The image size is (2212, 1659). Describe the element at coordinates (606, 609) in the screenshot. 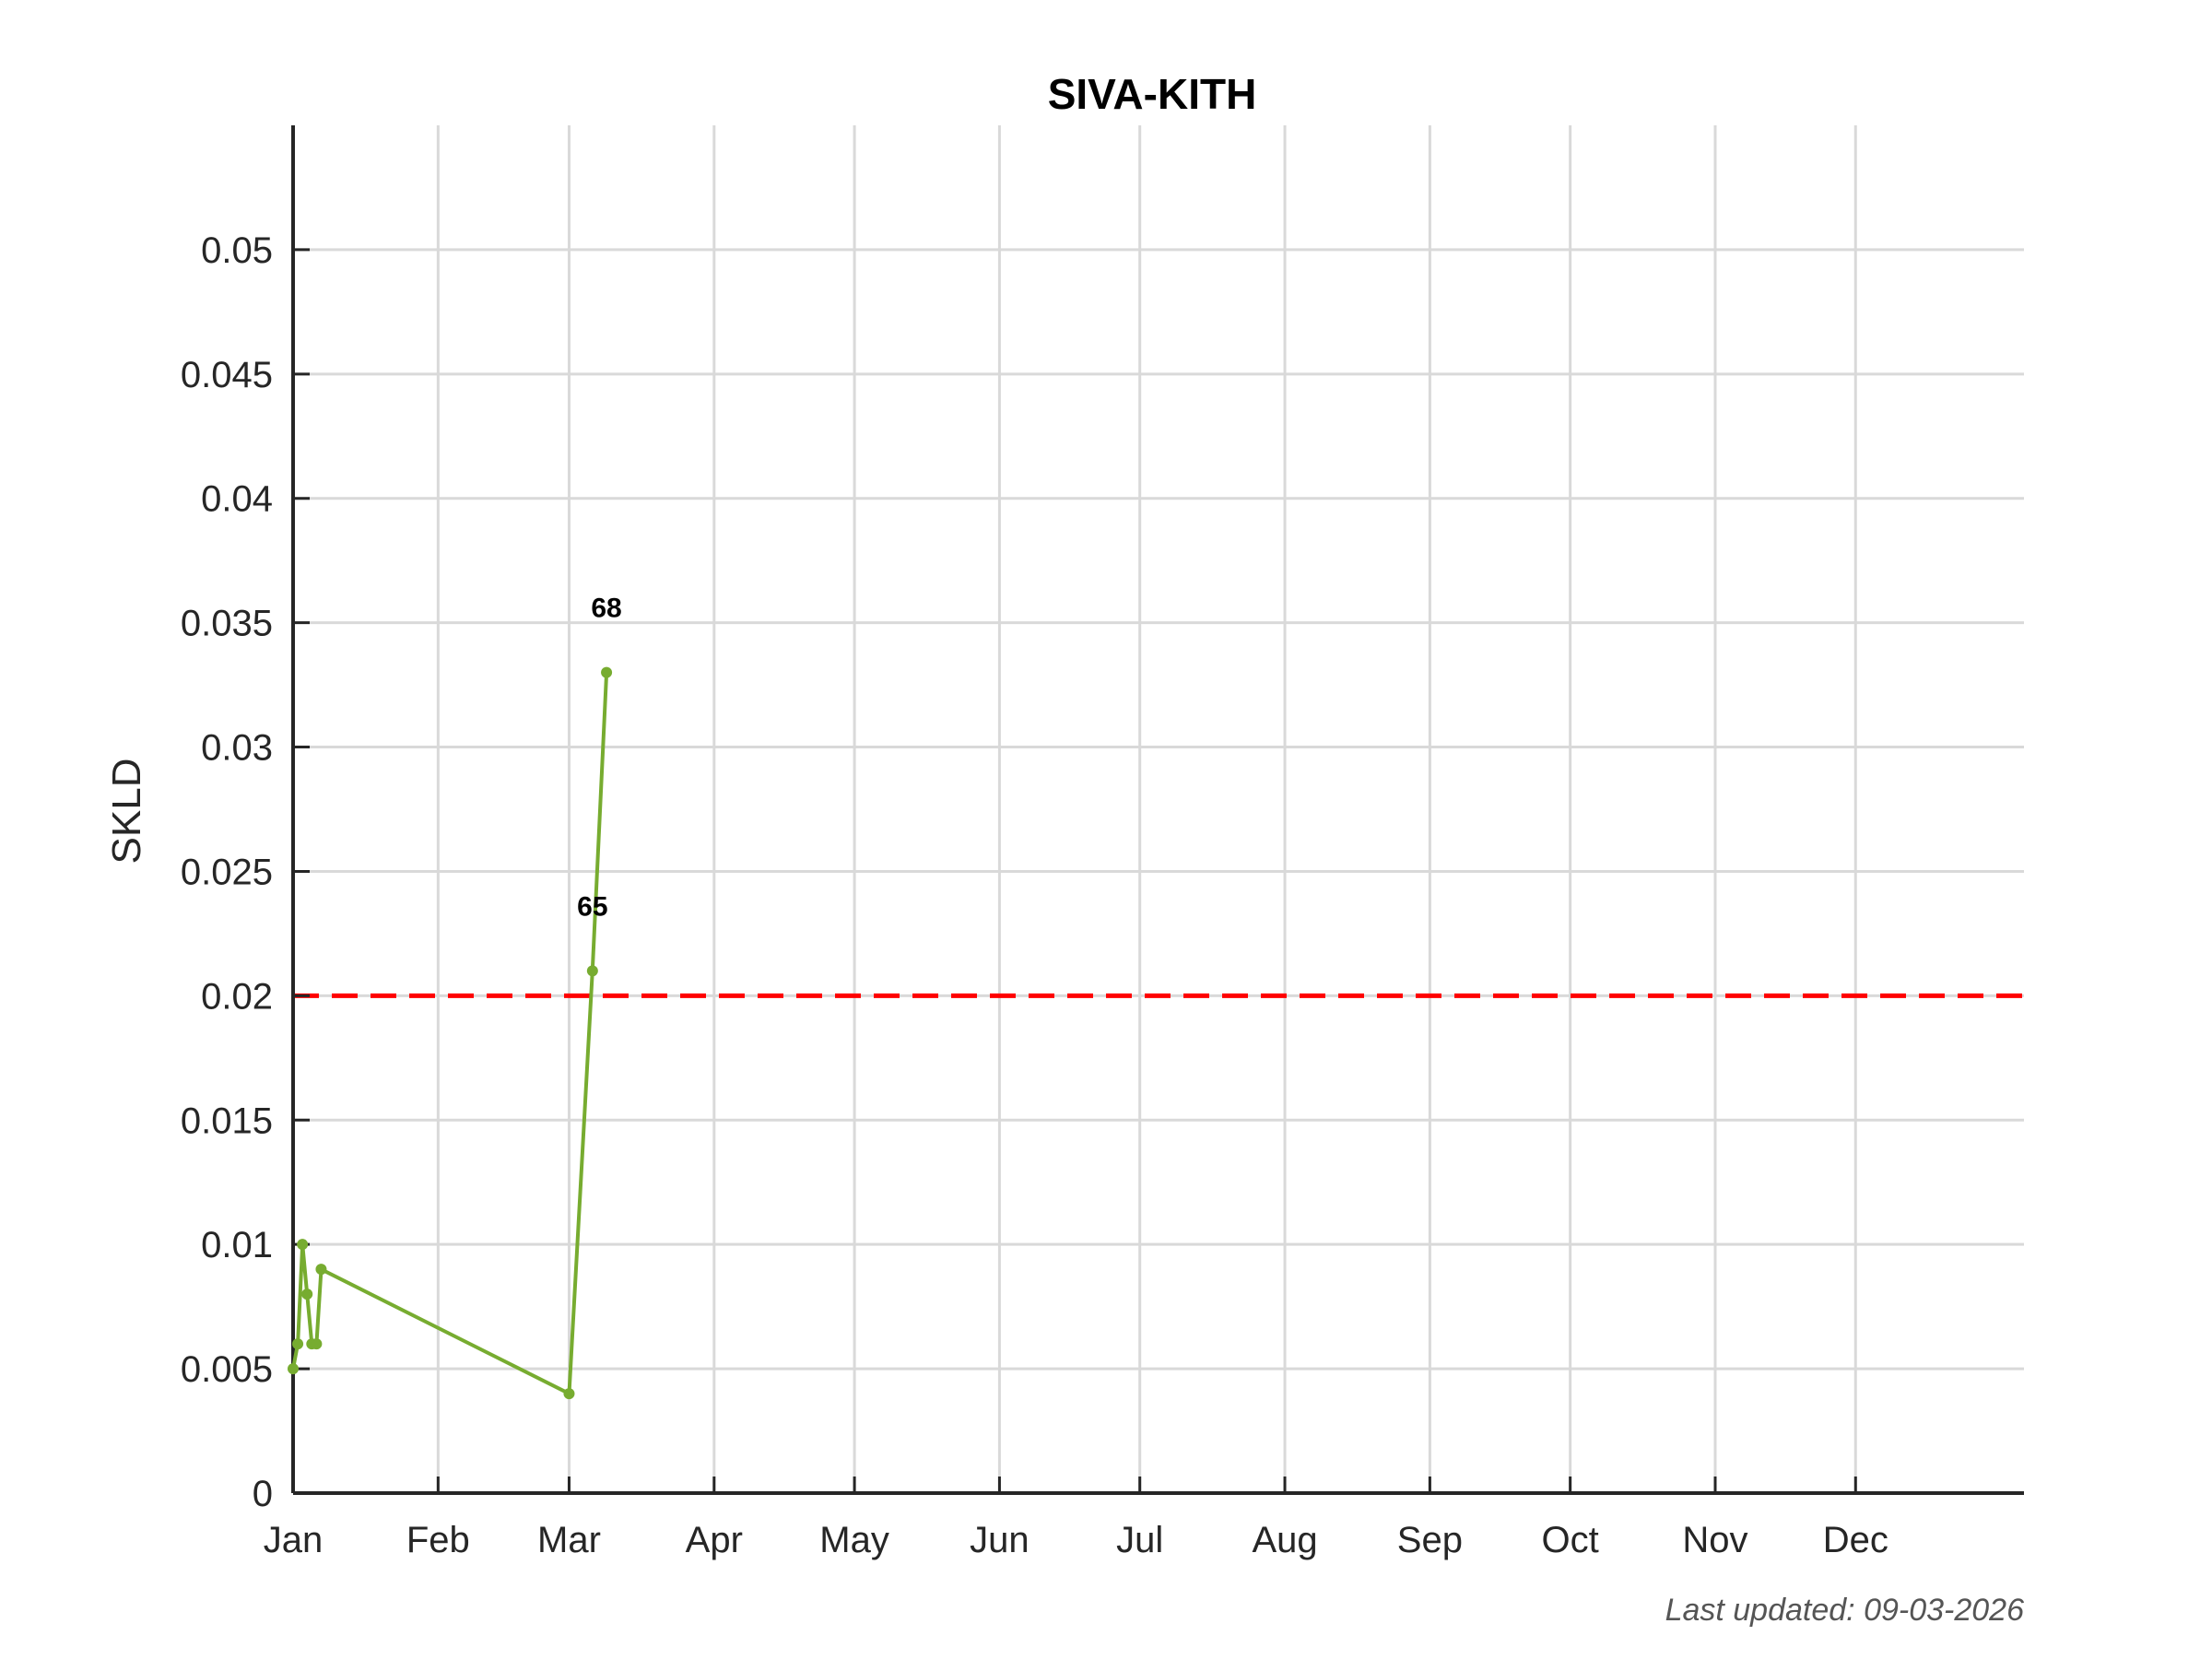

I see `point-annotation: 68` at that location.